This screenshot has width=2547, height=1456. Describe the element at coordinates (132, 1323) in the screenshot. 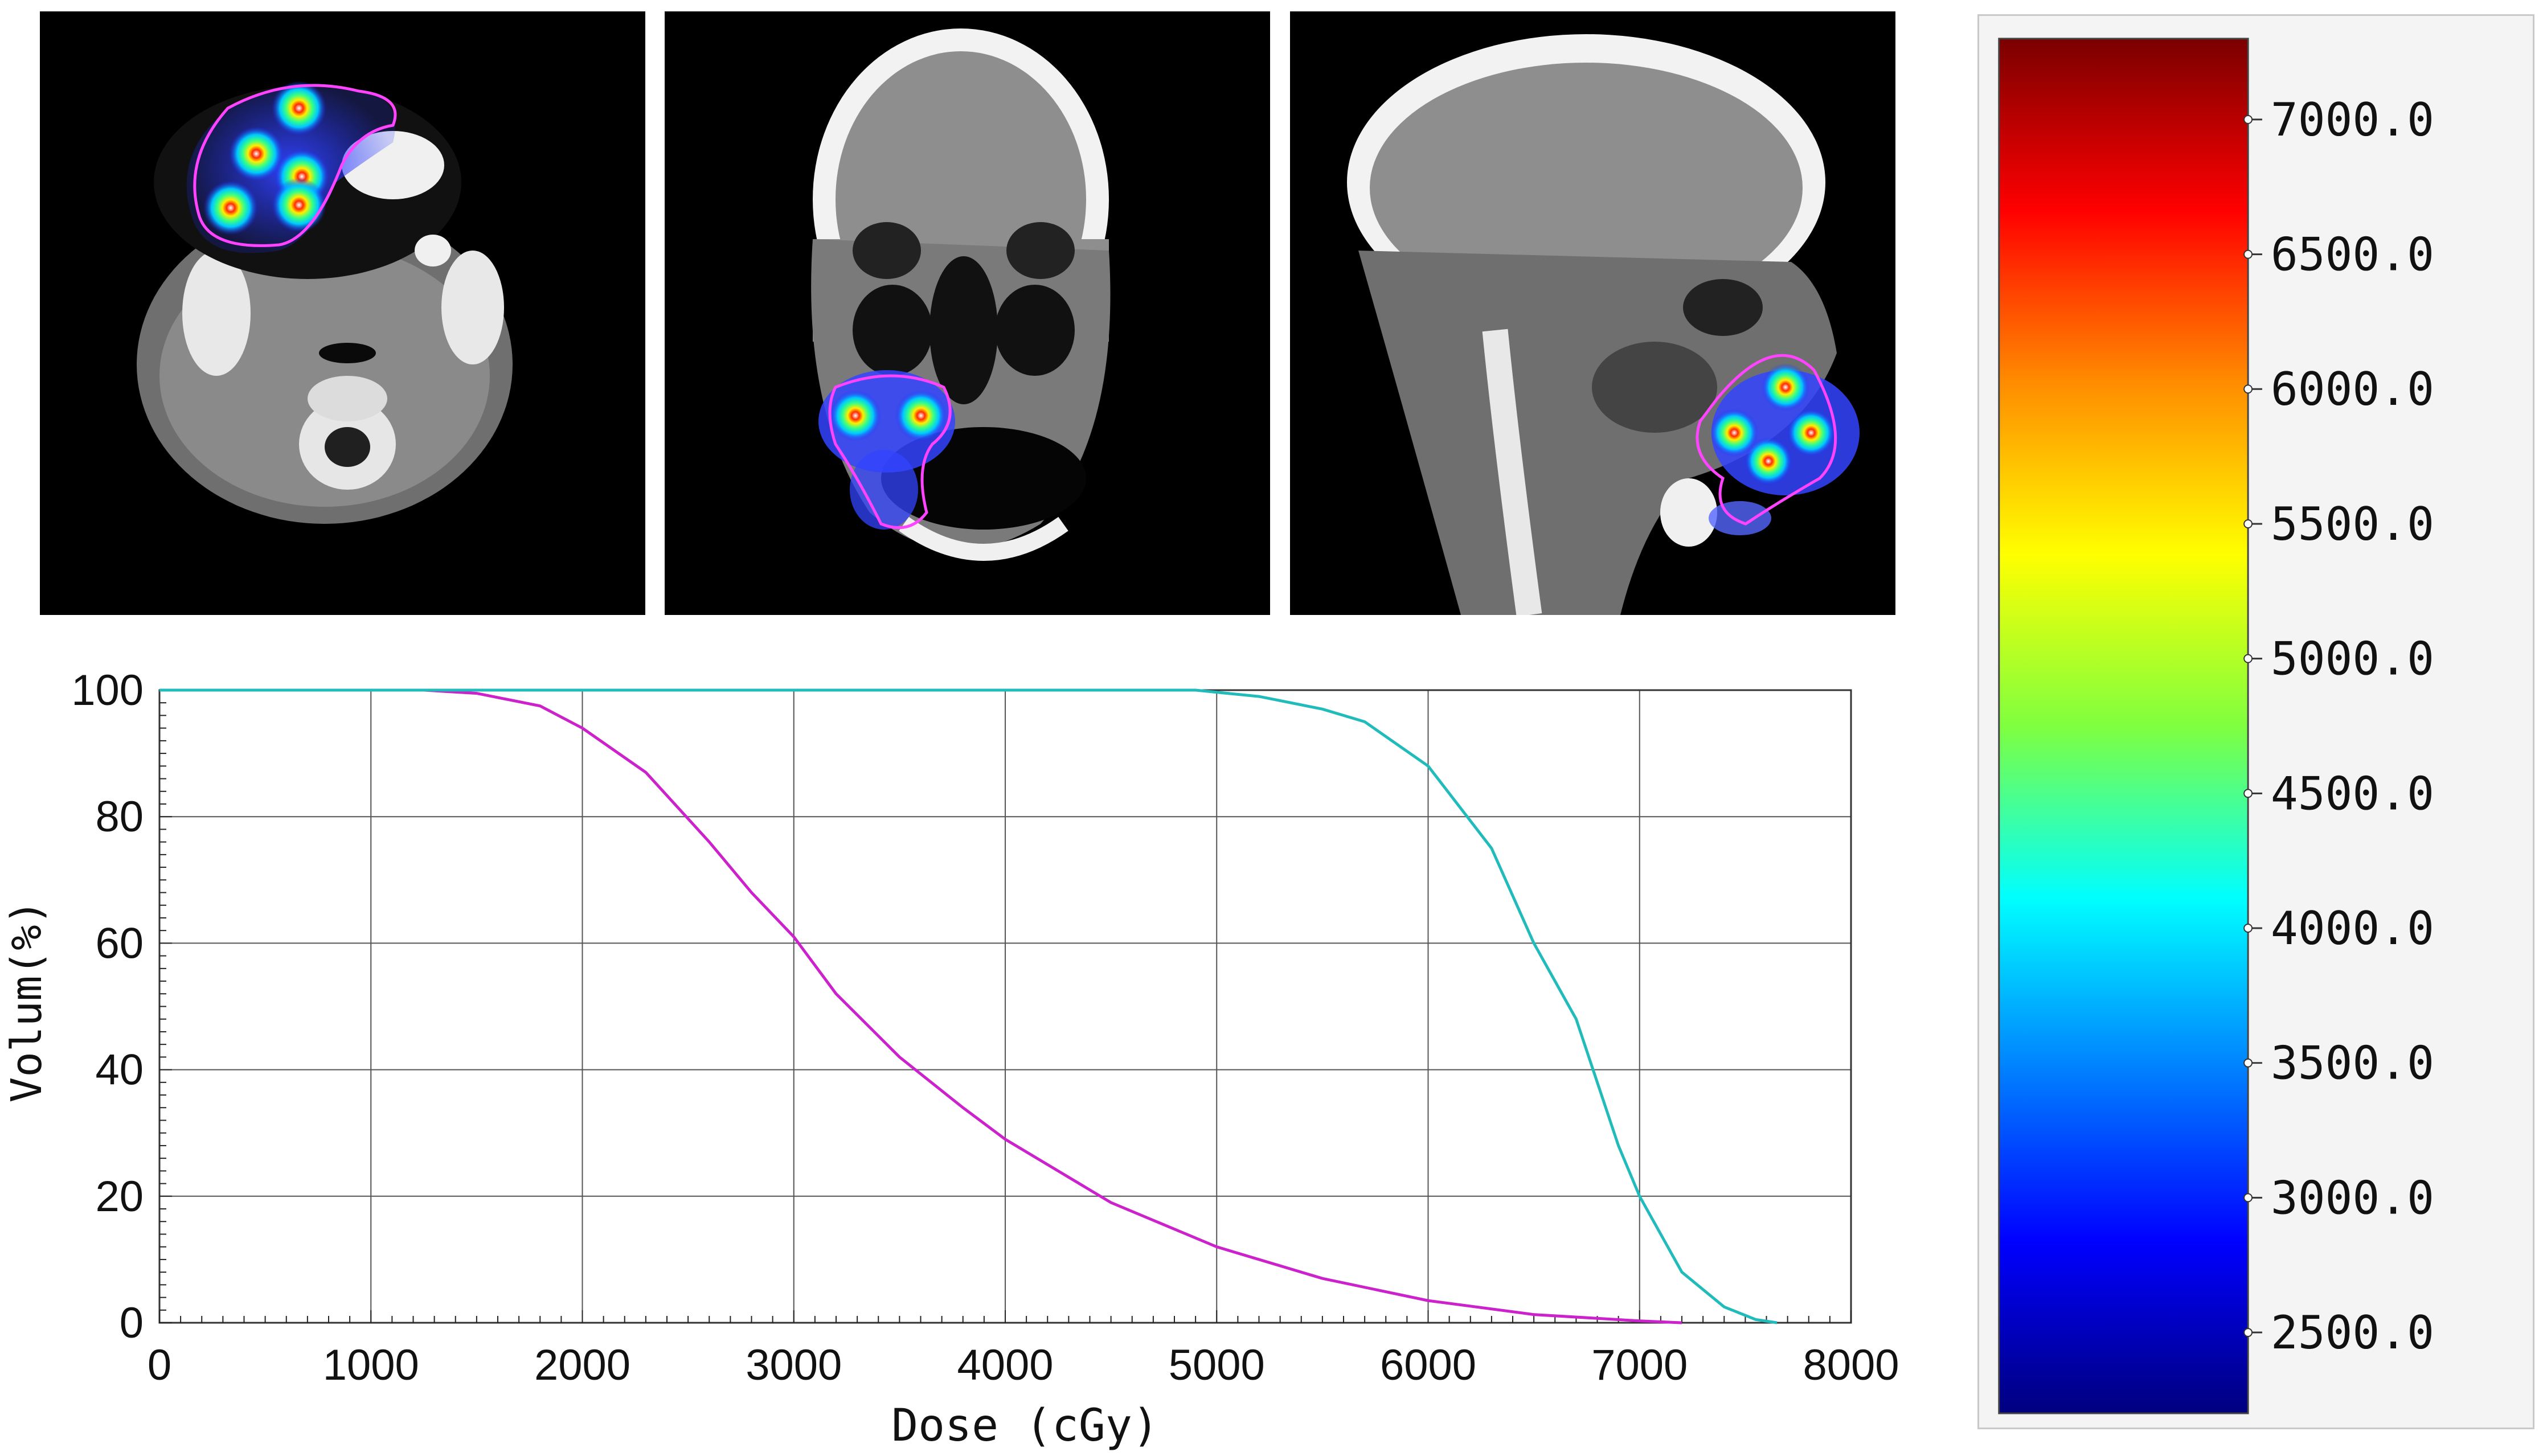

I see `y-tick-label: 0` at that location.